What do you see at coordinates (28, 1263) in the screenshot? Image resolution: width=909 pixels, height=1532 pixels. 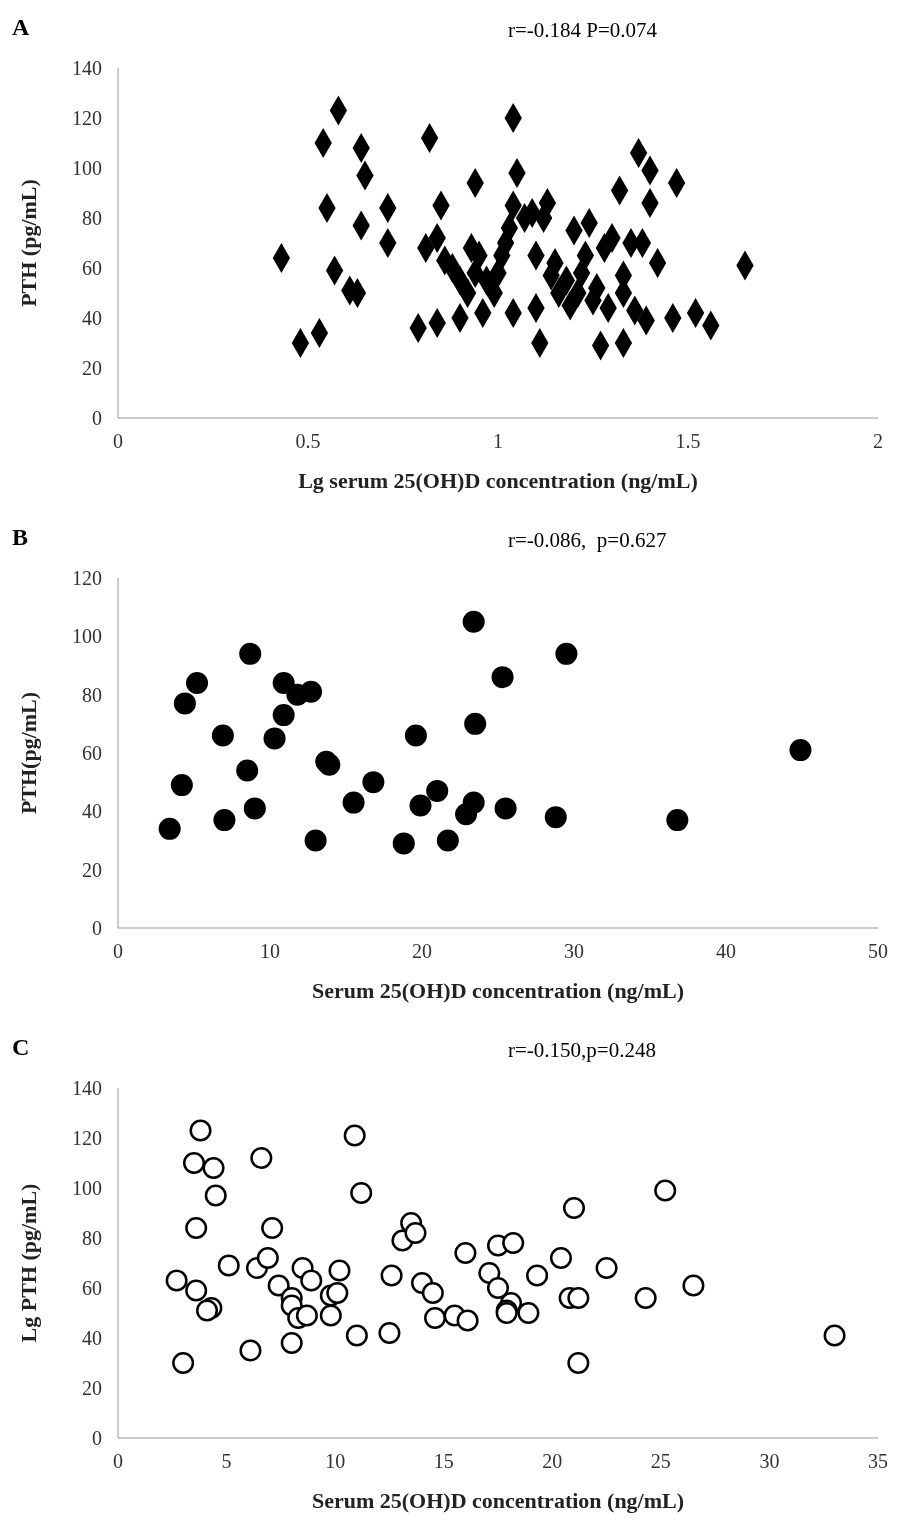 I see `y-axis-title: Lg PTH (pg/mL)` at bounding box center [28, 1263].